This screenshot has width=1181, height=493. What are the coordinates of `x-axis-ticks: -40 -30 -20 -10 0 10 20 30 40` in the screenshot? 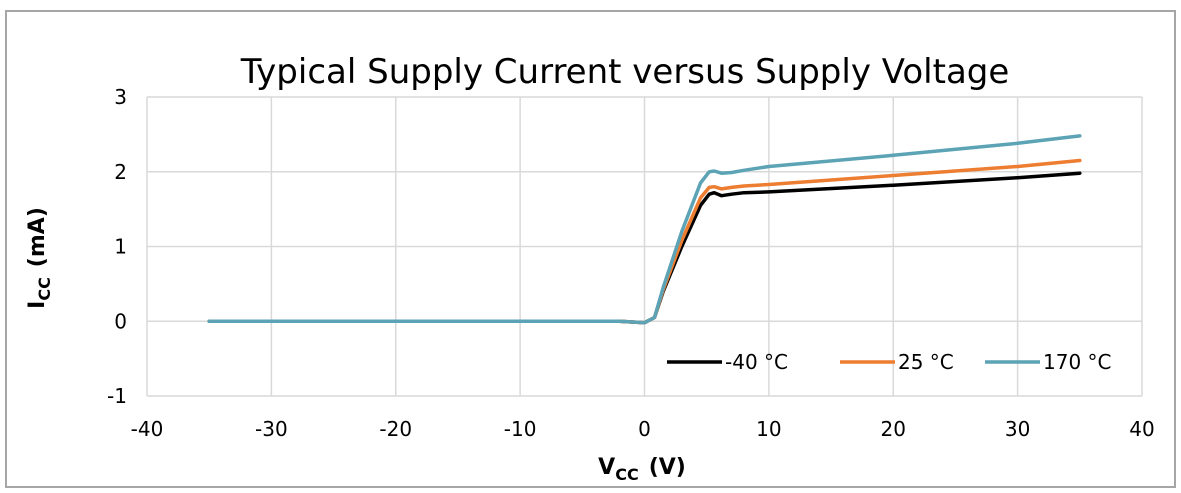 It's located at (643, 429).